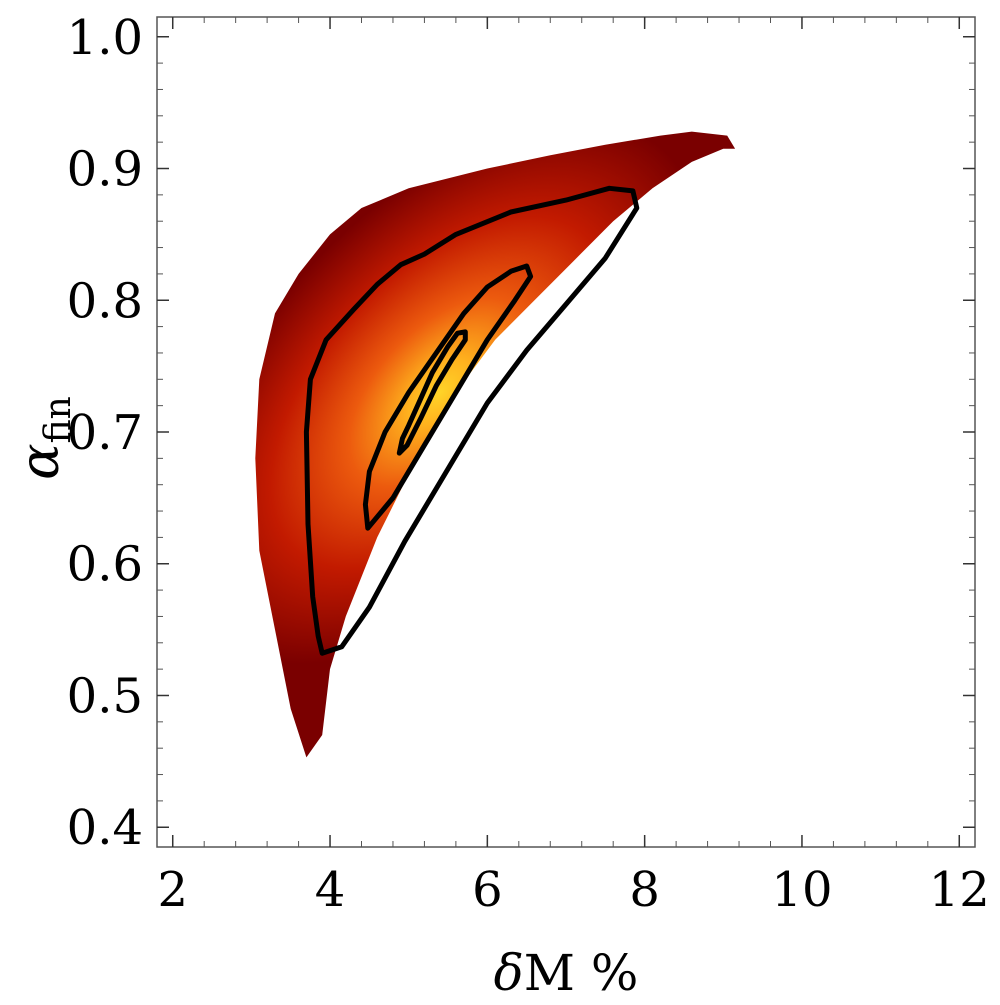 This screenshot has width=1000, height=1005. What do you see at coordinates (172, 890) in the screenshot?
I see `x-tick-label: 2` at bounding box center [172, 890].